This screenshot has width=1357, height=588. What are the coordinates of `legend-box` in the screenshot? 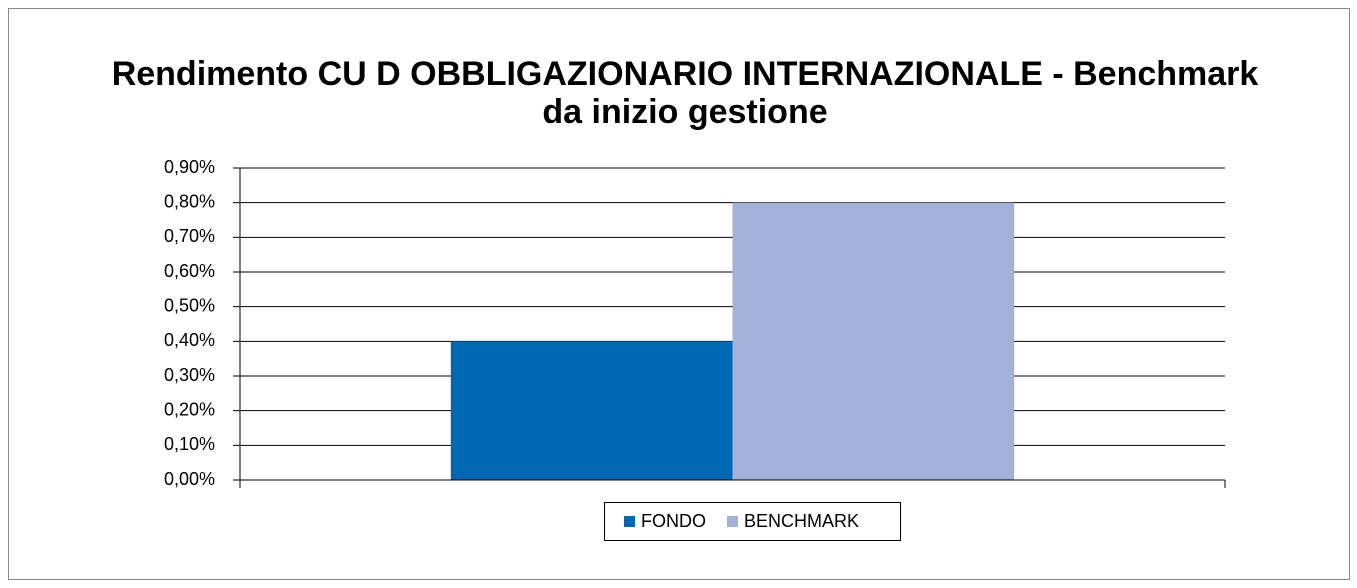 It's located at (752, 521).